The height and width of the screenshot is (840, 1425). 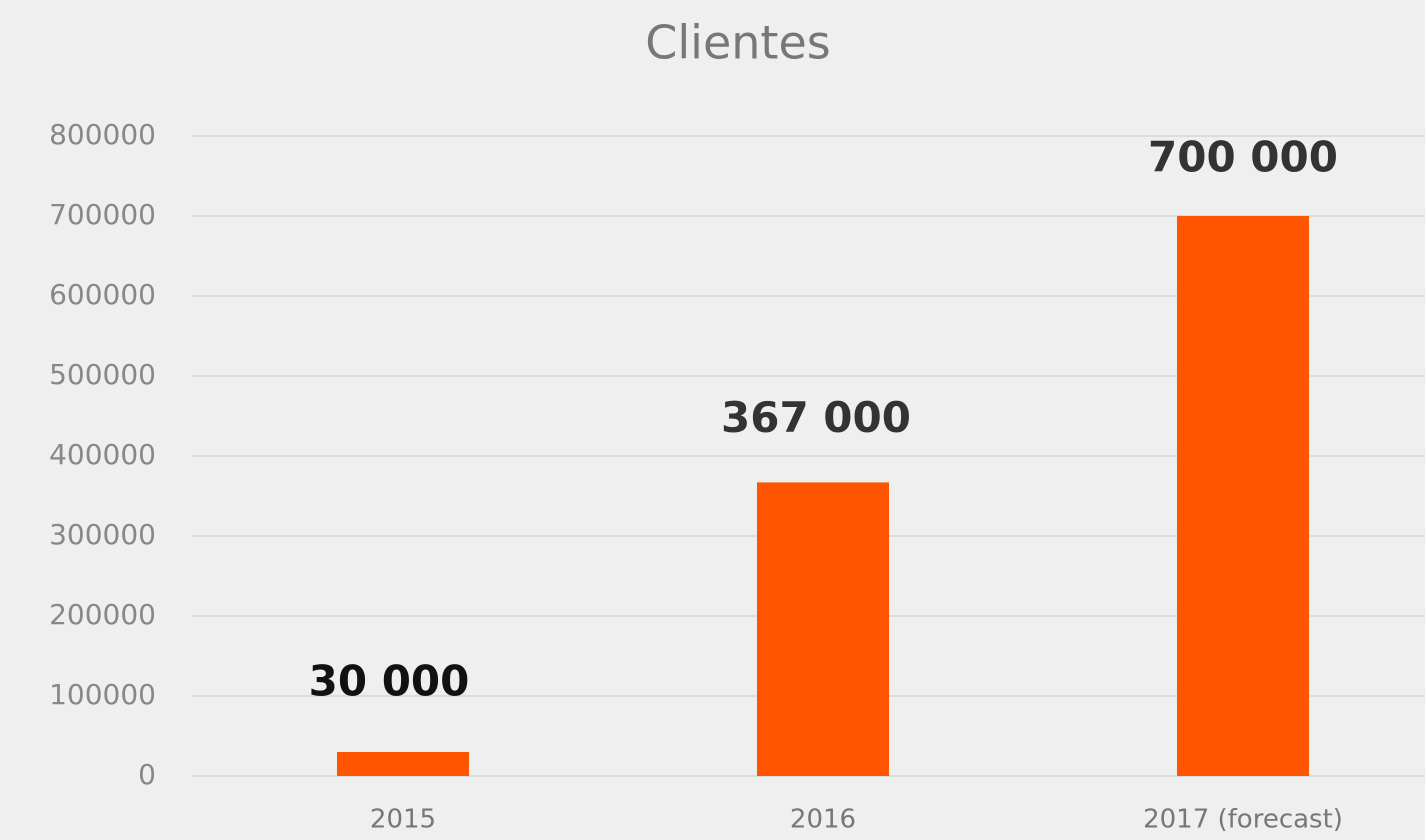 What do you see at coordinates (102, 214) in the screenshot?
I see `y-tick-label: 700000` at bounding box center [102, 214].